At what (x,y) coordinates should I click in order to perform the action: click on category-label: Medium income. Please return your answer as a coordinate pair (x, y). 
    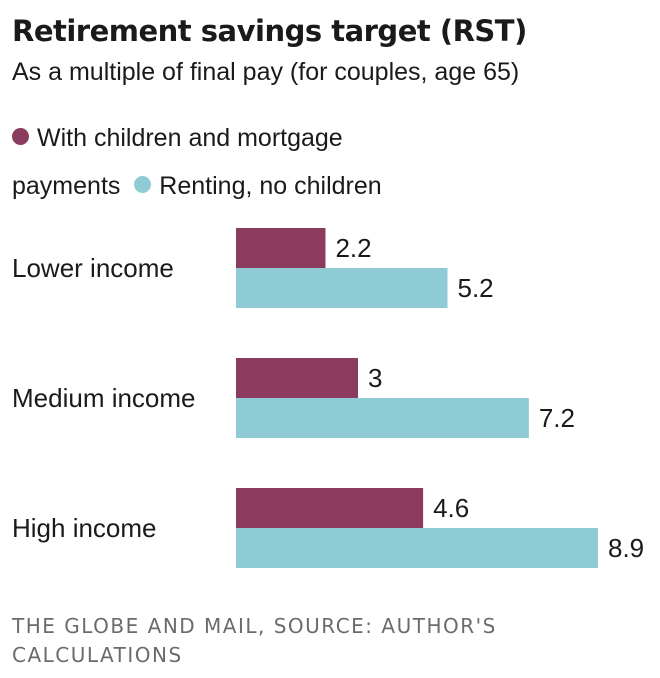
    Looking at the image, I should click on (104, 398).